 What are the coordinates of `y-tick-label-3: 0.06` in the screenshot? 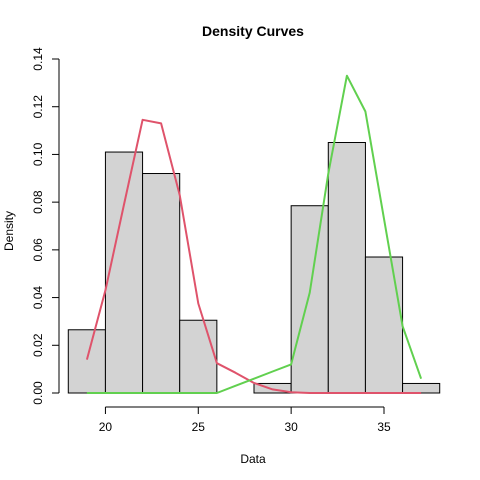 It's located at (38, 250).